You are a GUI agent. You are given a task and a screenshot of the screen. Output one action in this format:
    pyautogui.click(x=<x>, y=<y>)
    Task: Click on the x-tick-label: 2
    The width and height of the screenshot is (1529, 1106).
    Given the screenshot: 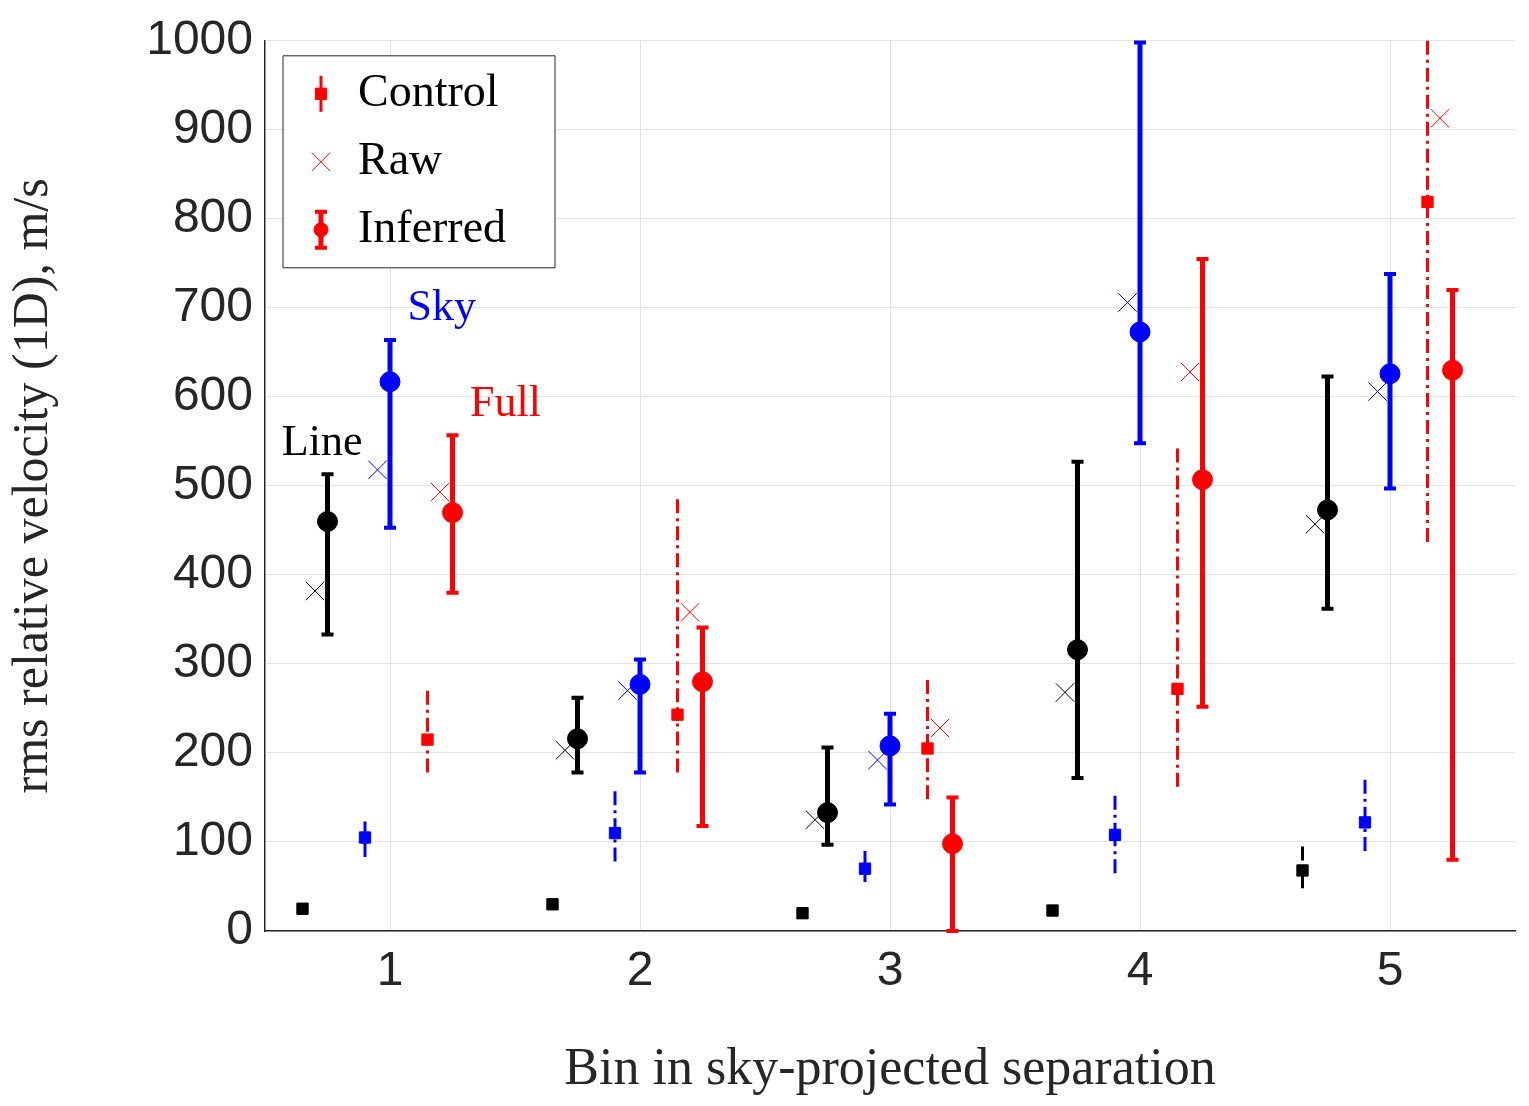 What is the action you would take?
    pyautogui.click(x=640, y=969)
    